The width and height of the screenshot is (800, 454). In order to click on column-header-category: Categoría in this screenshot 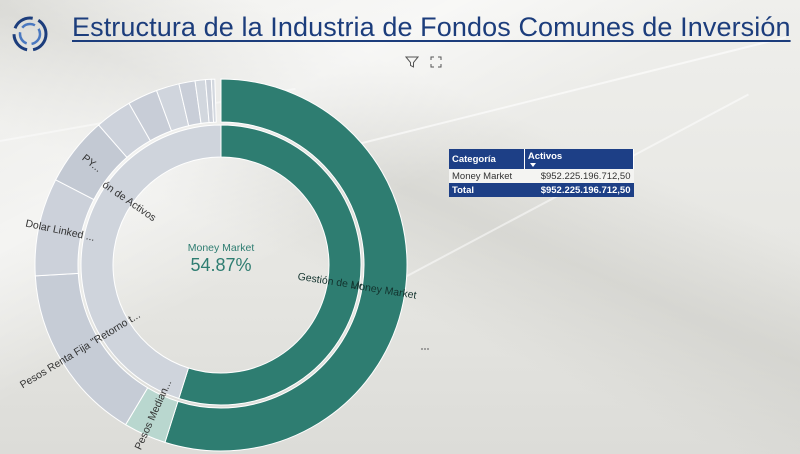, I will do `click(487, 159)`.